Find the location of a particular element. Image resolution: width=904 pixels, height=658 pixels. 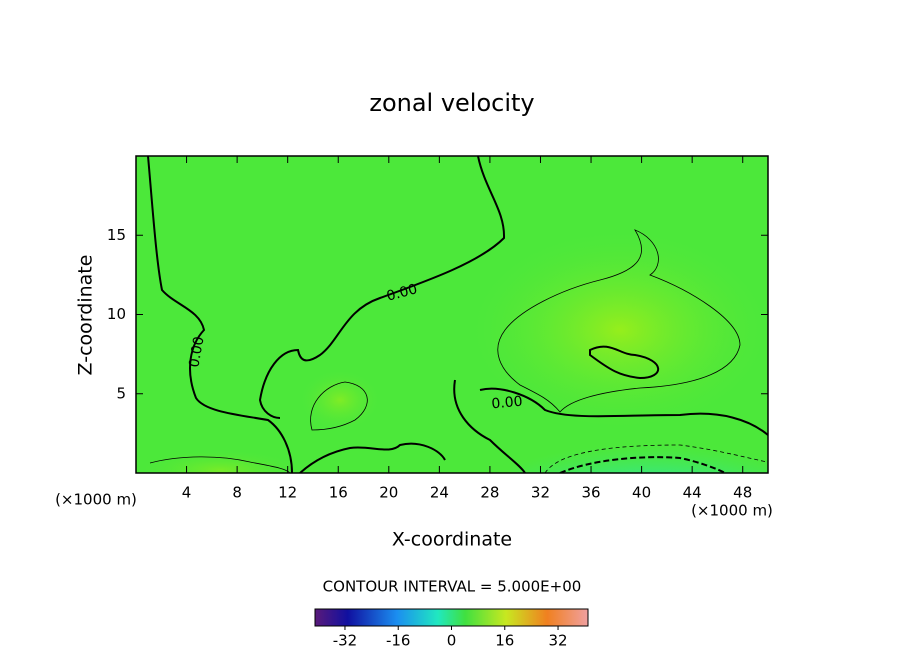

x-axis-label: X-coordinate is located at coordinates (452, 540).